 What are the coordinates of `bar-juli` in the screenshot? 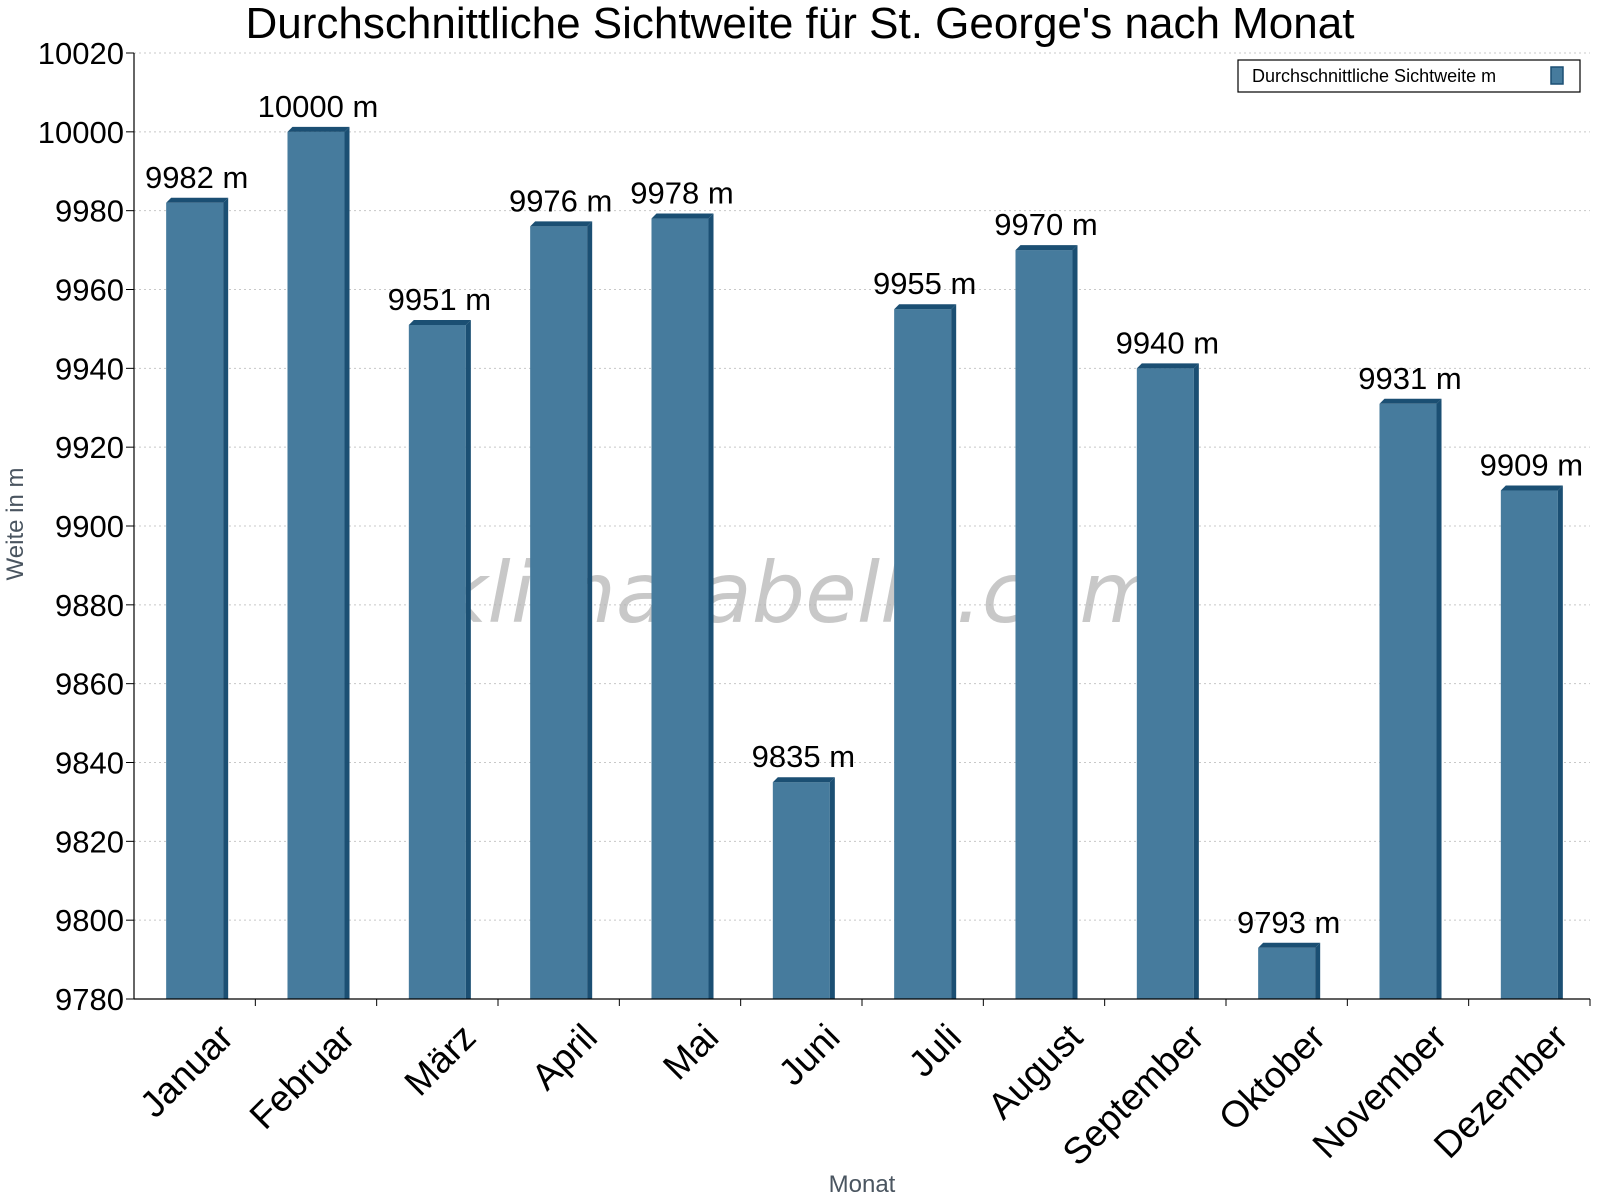 It's located at (925, 651).